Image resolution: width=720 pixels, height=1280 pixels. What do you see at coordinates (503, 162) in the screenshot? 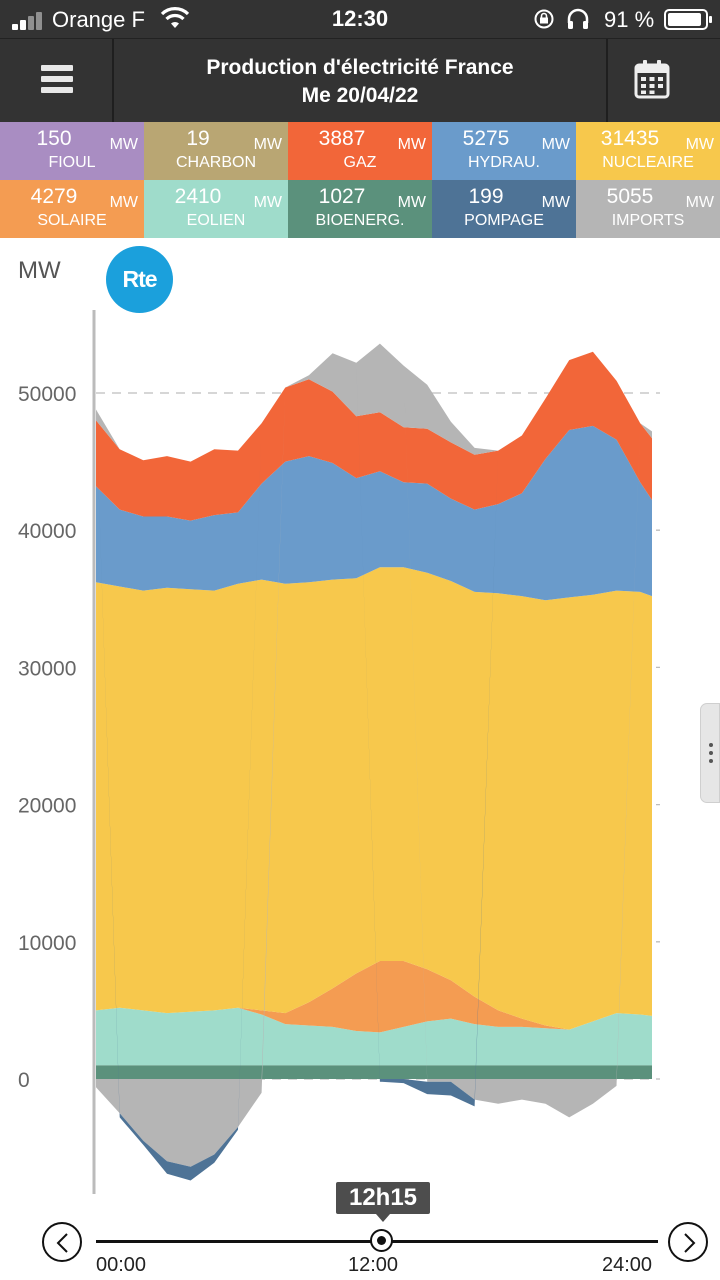
I see `tile-label: HYDRAU.` at bounding box center [503, 162].